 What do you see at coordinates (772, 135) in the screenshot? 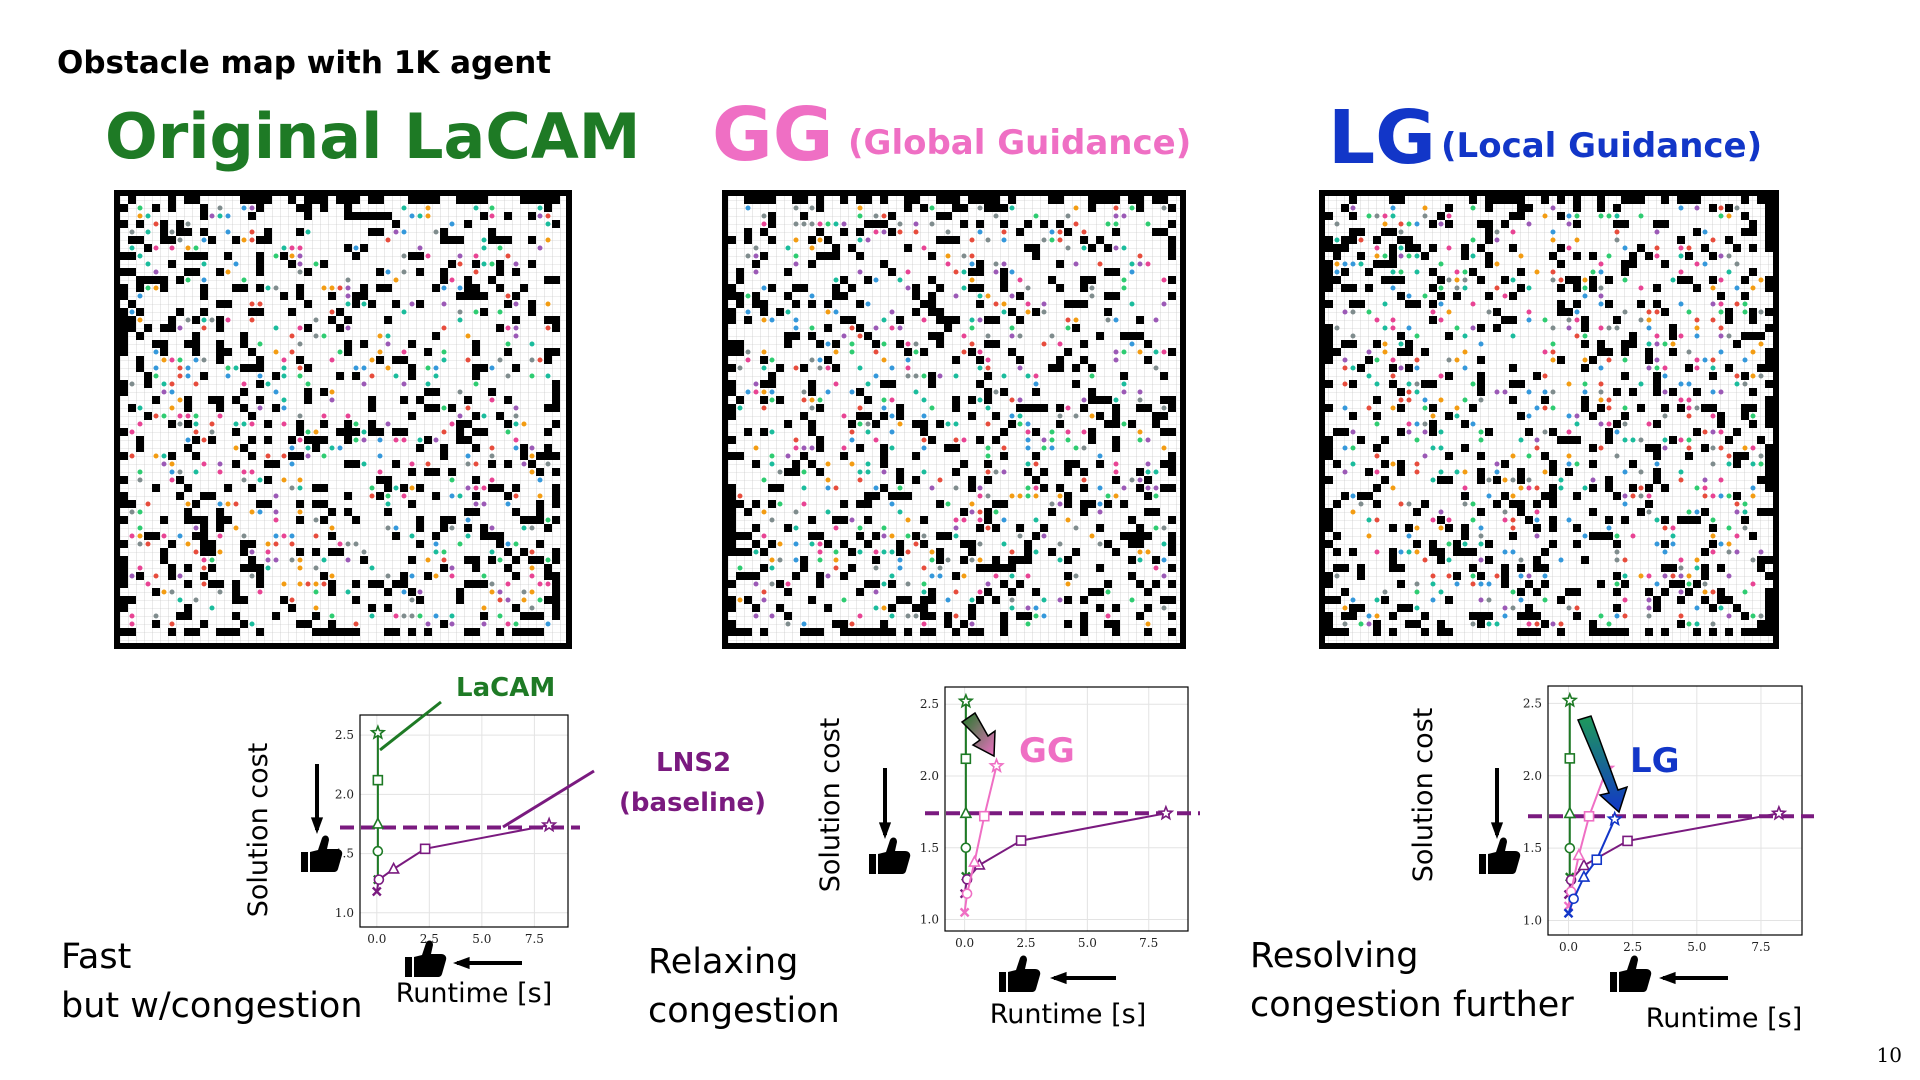
I see `panel-heading: GG` at bounding box center [772, 135].